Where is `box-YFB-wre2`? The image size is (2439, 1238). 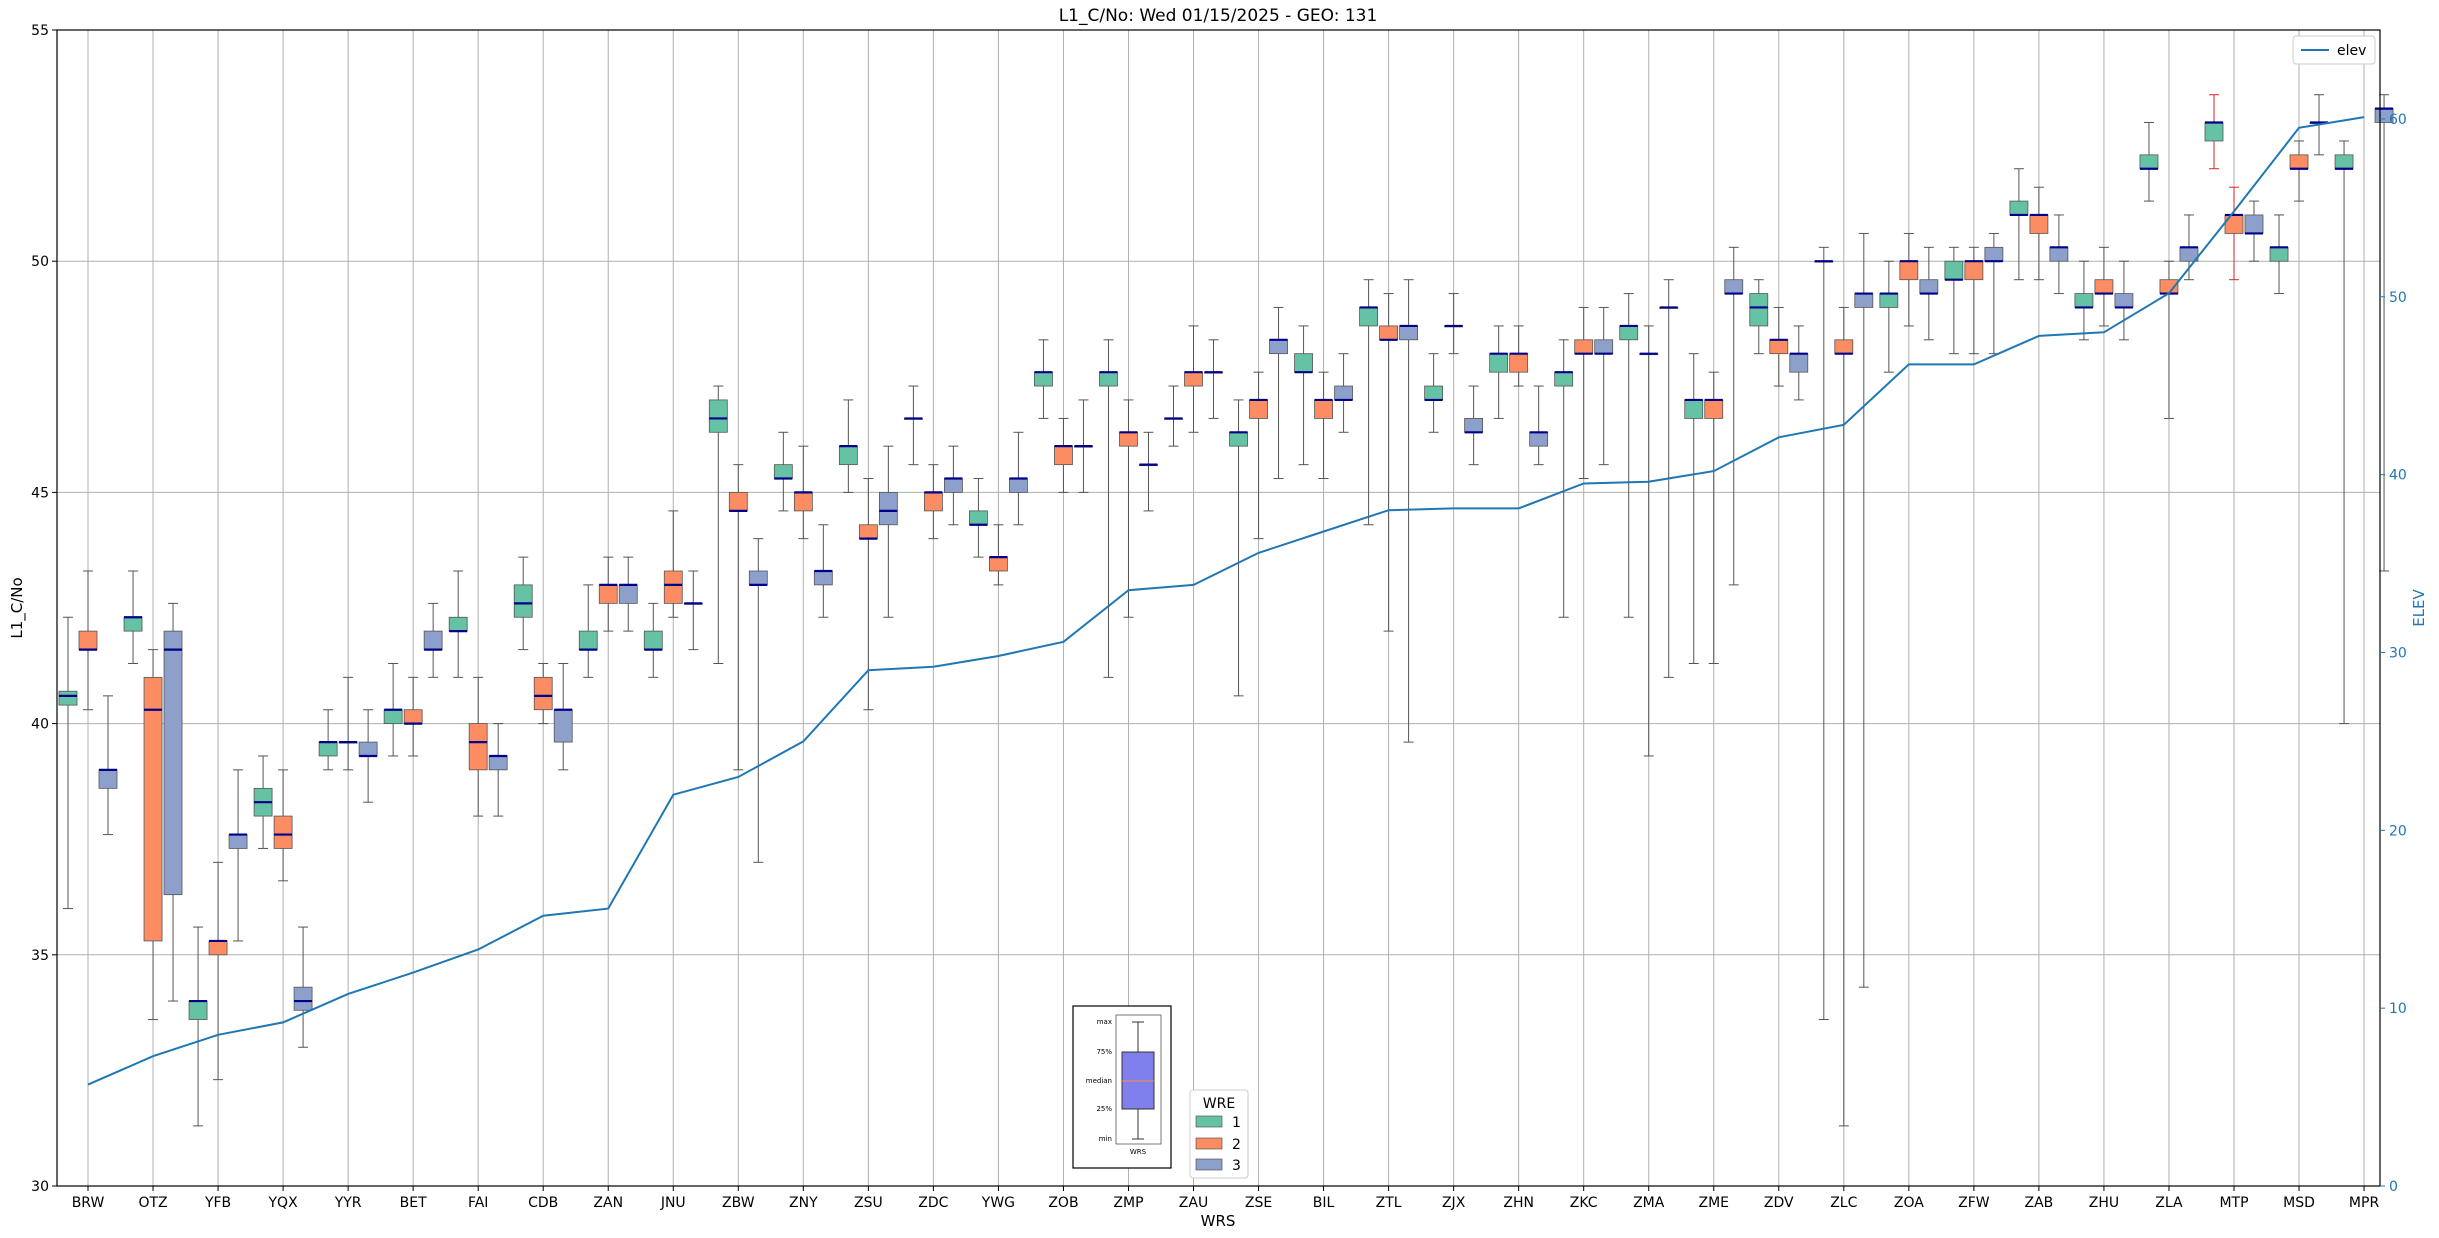 box-YFB-wre2 is located at coordinates (218, 971).